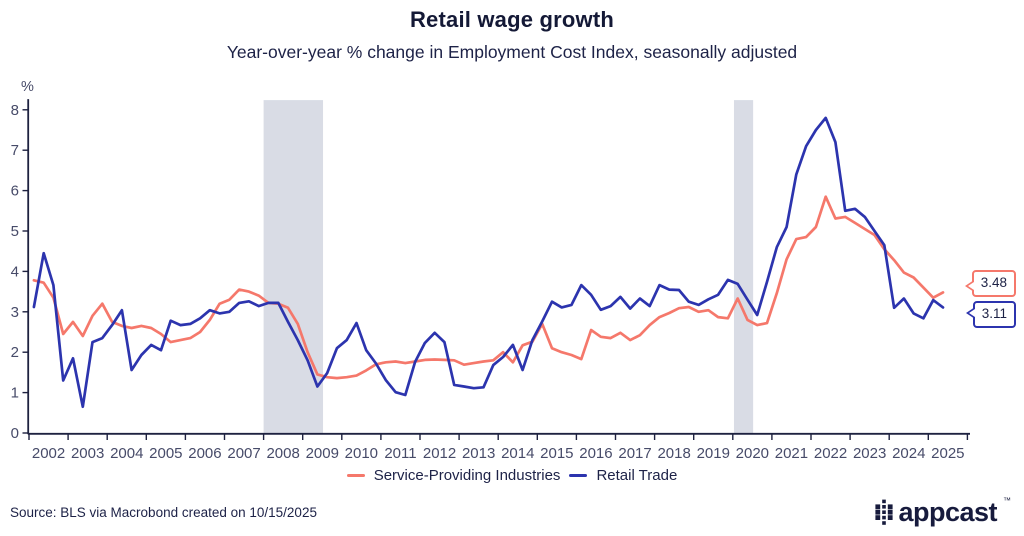 This screenshot has width=1024, height=536. What do you see at coordinates (467, 475) in the screenshot?
I see `legend-label-service-providing-industries: Service-Providing Industries` at bounding box center [467, 475].